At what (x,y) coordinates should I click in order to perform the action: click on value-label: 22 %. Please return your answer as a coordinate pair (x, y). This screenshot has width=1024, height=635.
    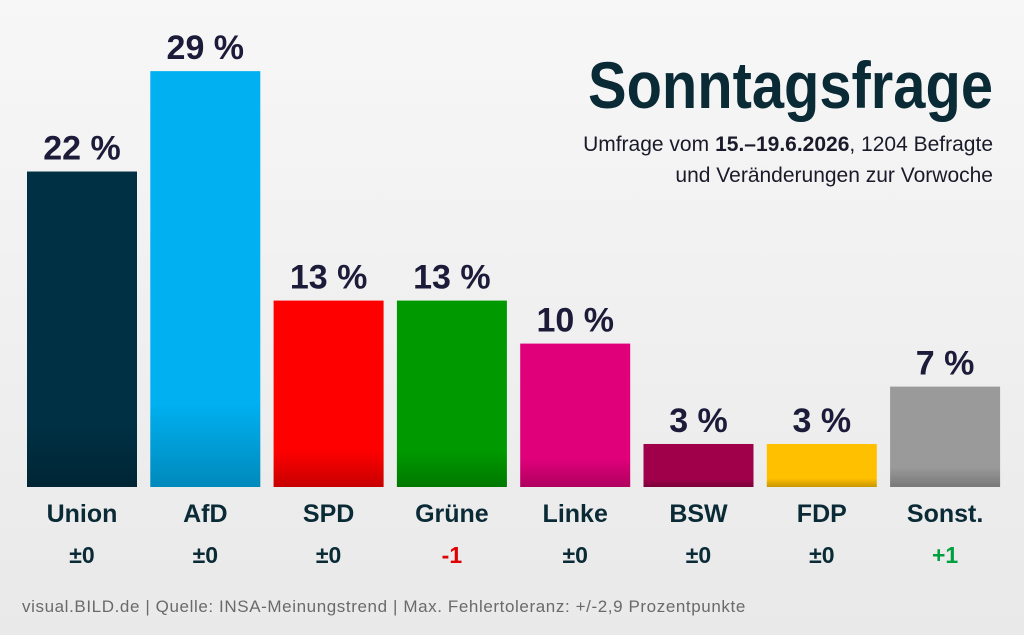
    Looking at the image, I should click on (82, 149).